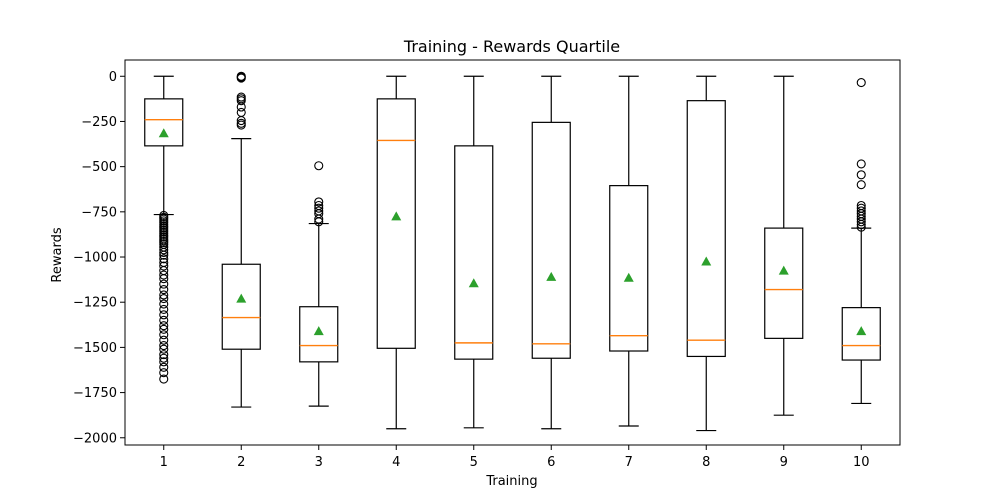  Describe the element at coordinates (861, 462) in the screenshot. I see `x-tick-label: 10` at that location.